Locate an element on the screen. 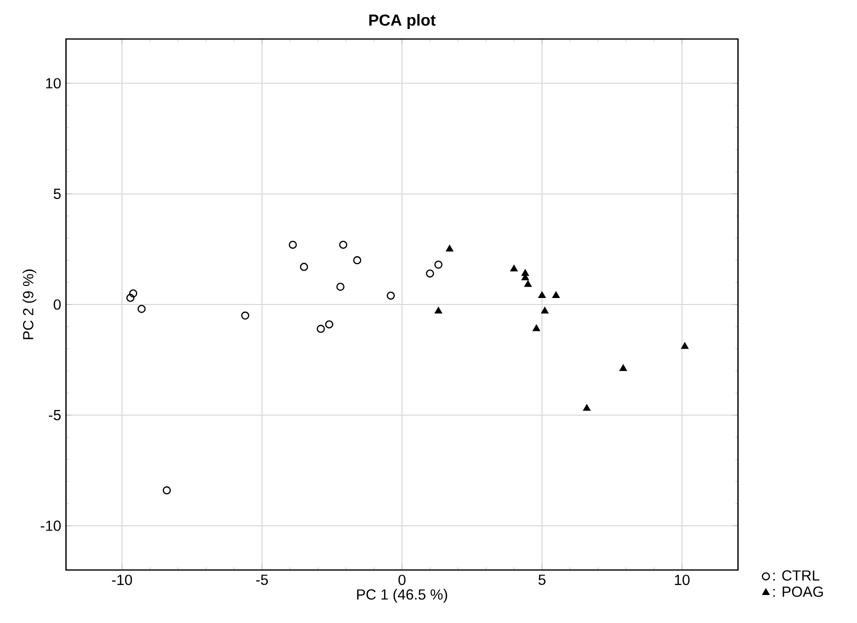 The image size is (857, 623). y-tick-label: -10 is located at coordinates (50, 525).